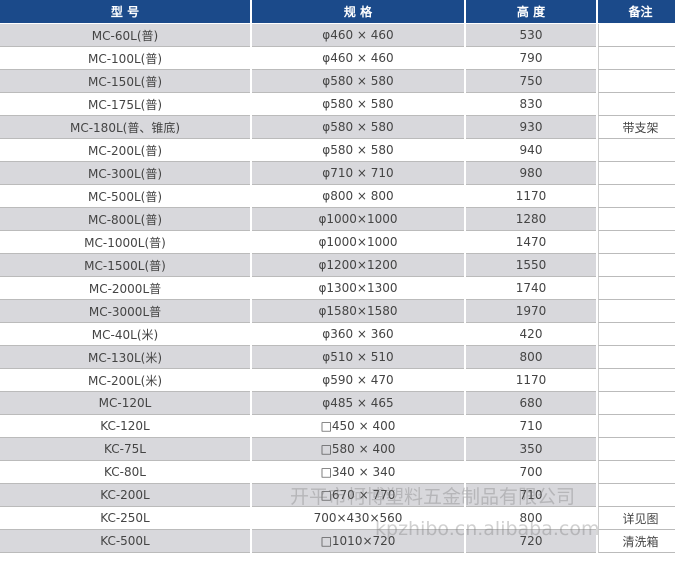 Image resolution: width=675 pixels, height=561 pixels. Describe the element at coordinates (531, 150) in the screenshot. I see `table-cell: 940` at that location.